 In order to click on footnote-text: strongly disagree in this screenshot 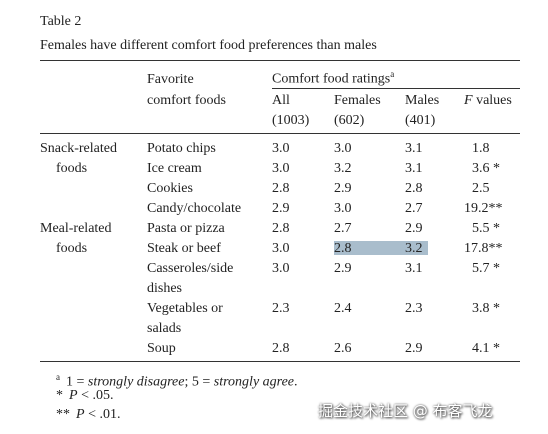, I will do `click(136, 382)`.